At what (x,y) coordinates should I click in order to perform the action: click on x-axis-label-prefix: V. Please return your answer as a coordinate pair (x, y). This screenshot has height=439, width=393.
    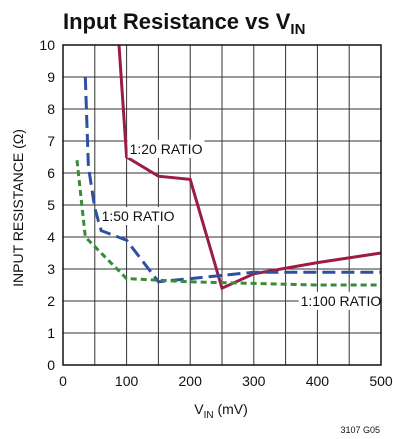
    Looking at the image, I should click on (199, 409).